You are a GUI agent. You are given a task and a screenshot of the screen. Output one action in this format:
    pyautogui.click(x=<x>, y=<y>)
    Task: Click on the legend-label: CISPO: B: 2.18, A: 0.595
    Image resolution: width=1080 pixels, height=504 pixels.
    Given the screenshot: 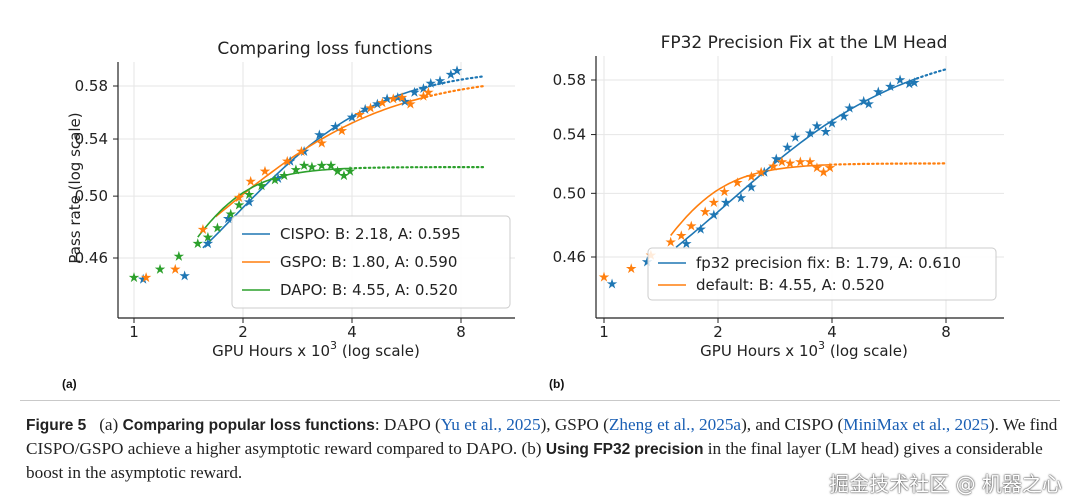 What is the action you would take?
    pyautogui.click(x=370, y=234)
    